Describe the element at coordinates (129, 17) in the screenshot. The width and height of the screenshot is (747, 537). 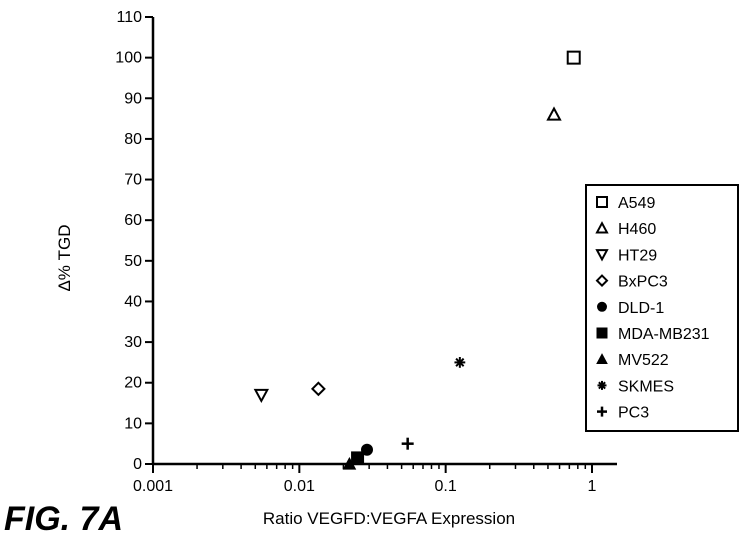
I see `y-tick-label: 110` at that location.